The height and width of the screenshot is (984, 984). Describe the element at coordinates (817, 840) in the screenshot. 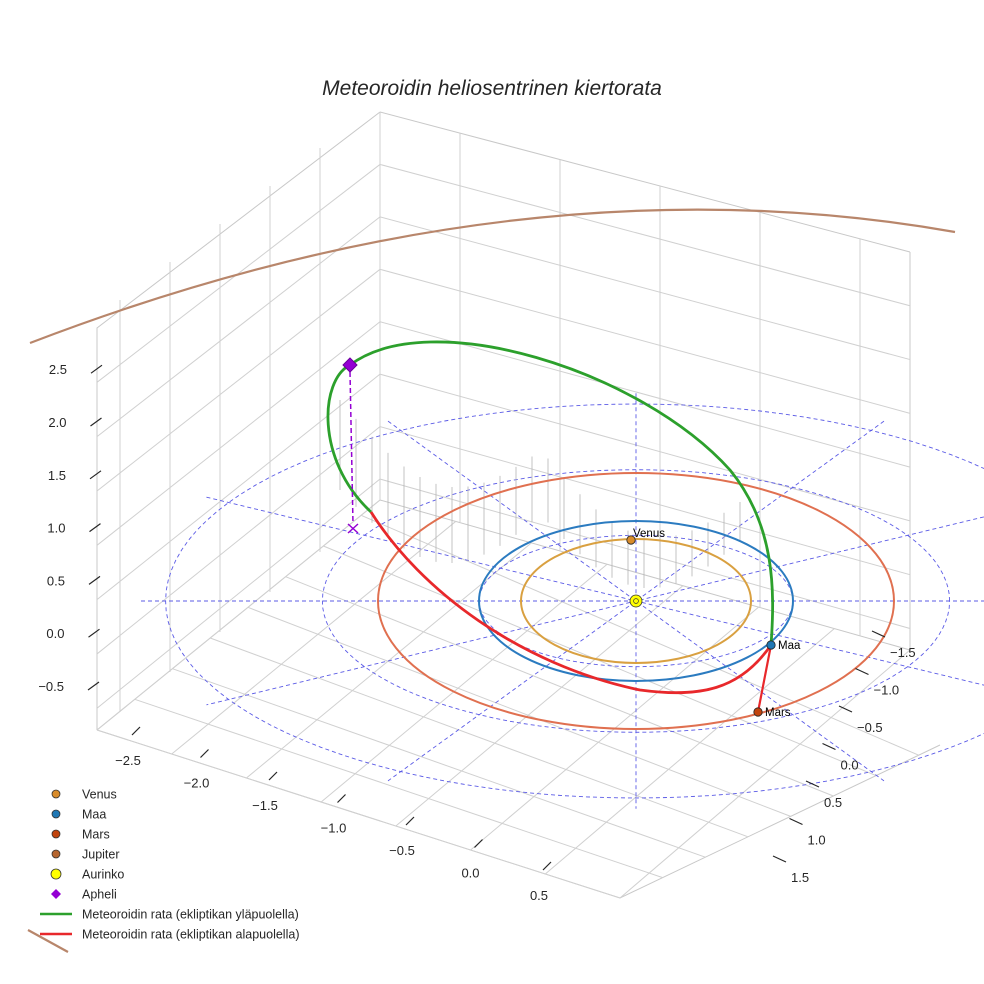

I see `y-tick-label: 1.0` at that location.